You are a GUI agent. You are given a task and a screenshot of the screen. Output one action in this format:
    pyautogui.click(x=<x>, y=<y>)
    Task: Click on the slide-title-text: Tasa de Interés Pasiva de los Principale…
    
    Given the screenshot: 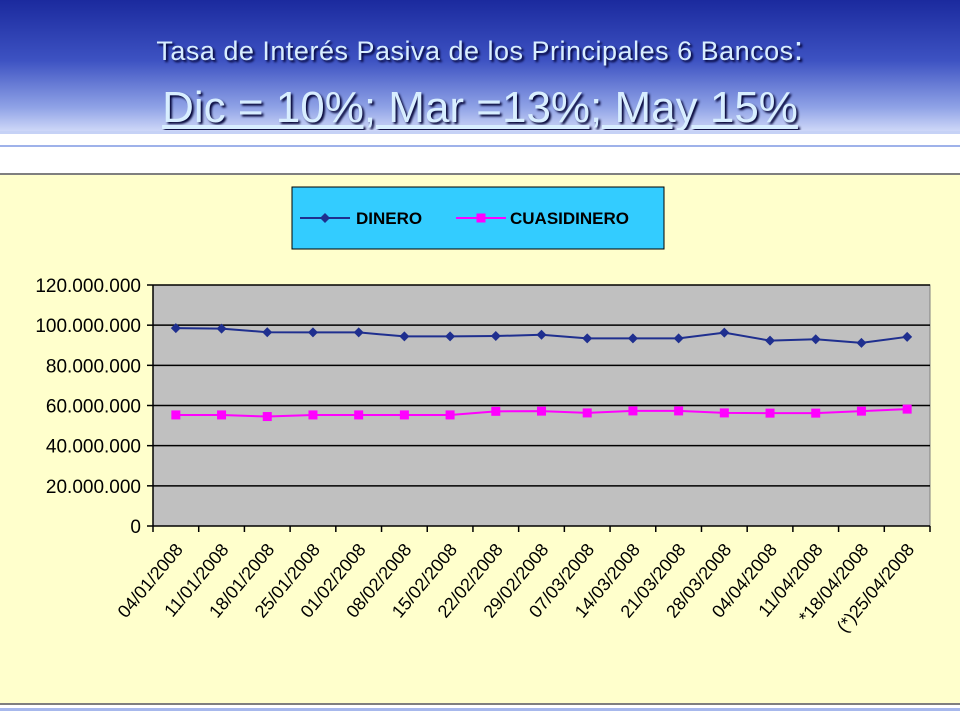 What is the action you would take?
    pyautogui.click(x=475, y=51)
    